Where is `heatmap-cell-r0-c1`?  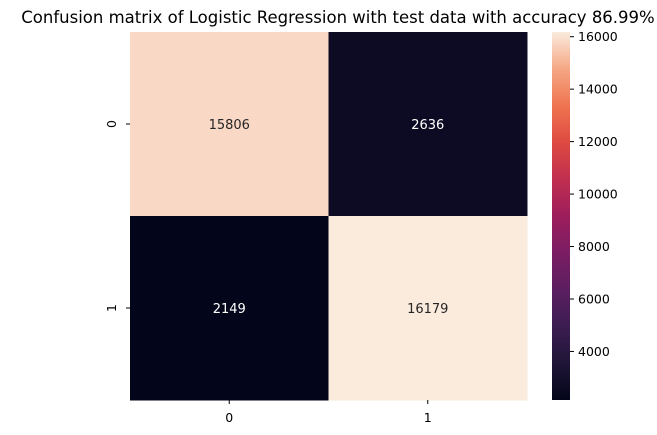 heatmap-cell-r0-c1 is located at coordinates (428, 124).